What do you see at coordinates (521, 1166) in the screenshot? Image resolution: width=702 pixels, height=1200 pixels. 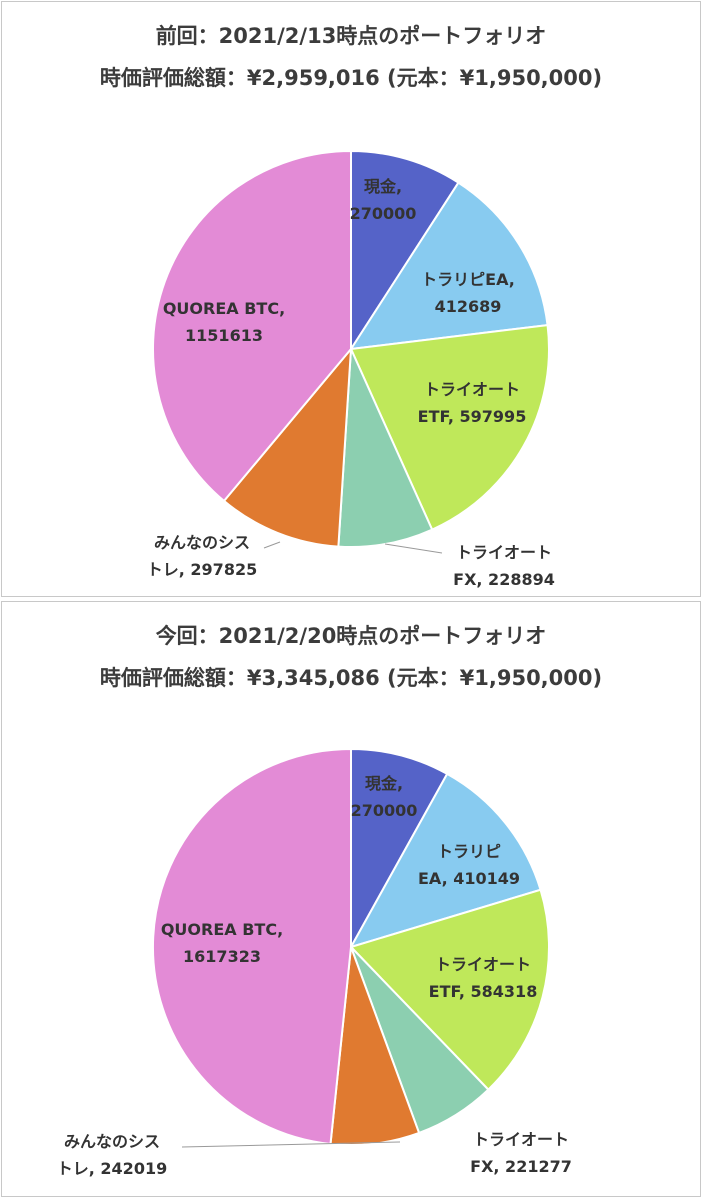 I see `data-label-line: FX, 221277` at bounding box center [521, 1166].